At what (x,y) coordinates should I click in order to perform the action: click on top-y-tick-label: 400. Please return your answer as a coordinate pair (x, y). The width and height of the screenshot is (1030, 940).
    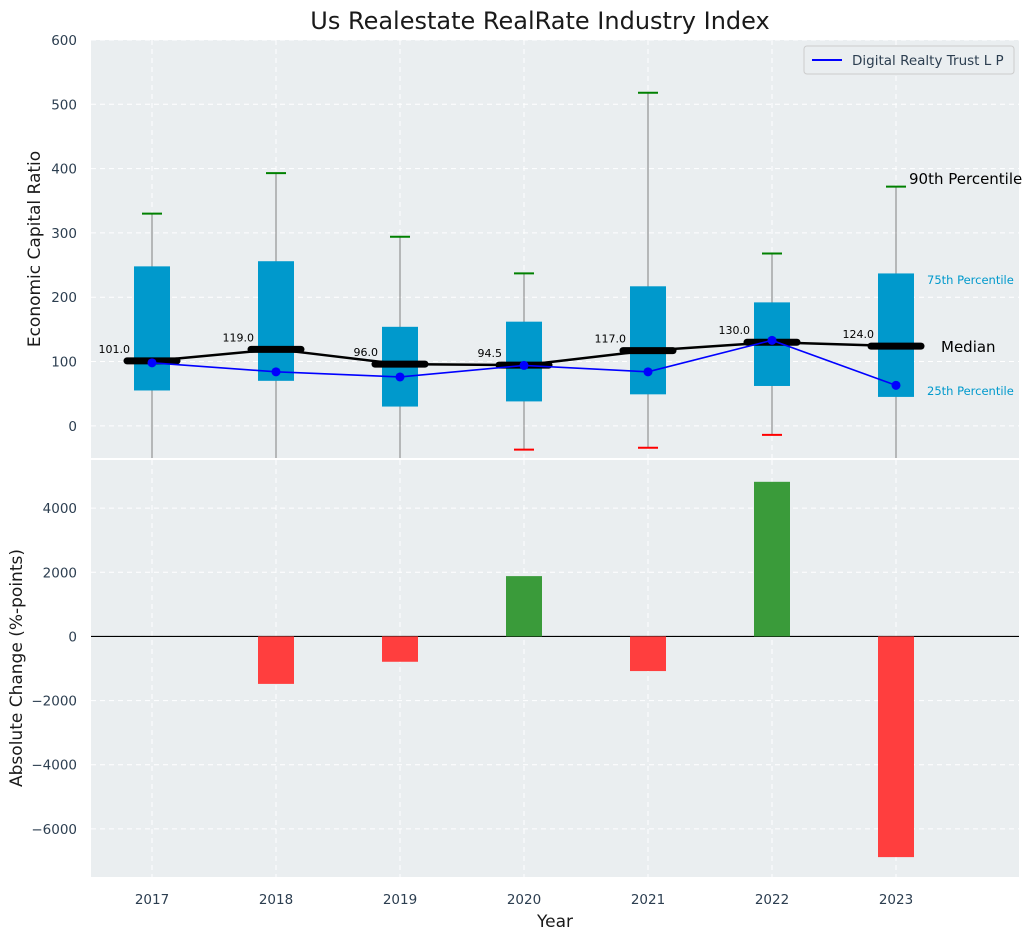
    Looking at the image, I should click on (64, 170).